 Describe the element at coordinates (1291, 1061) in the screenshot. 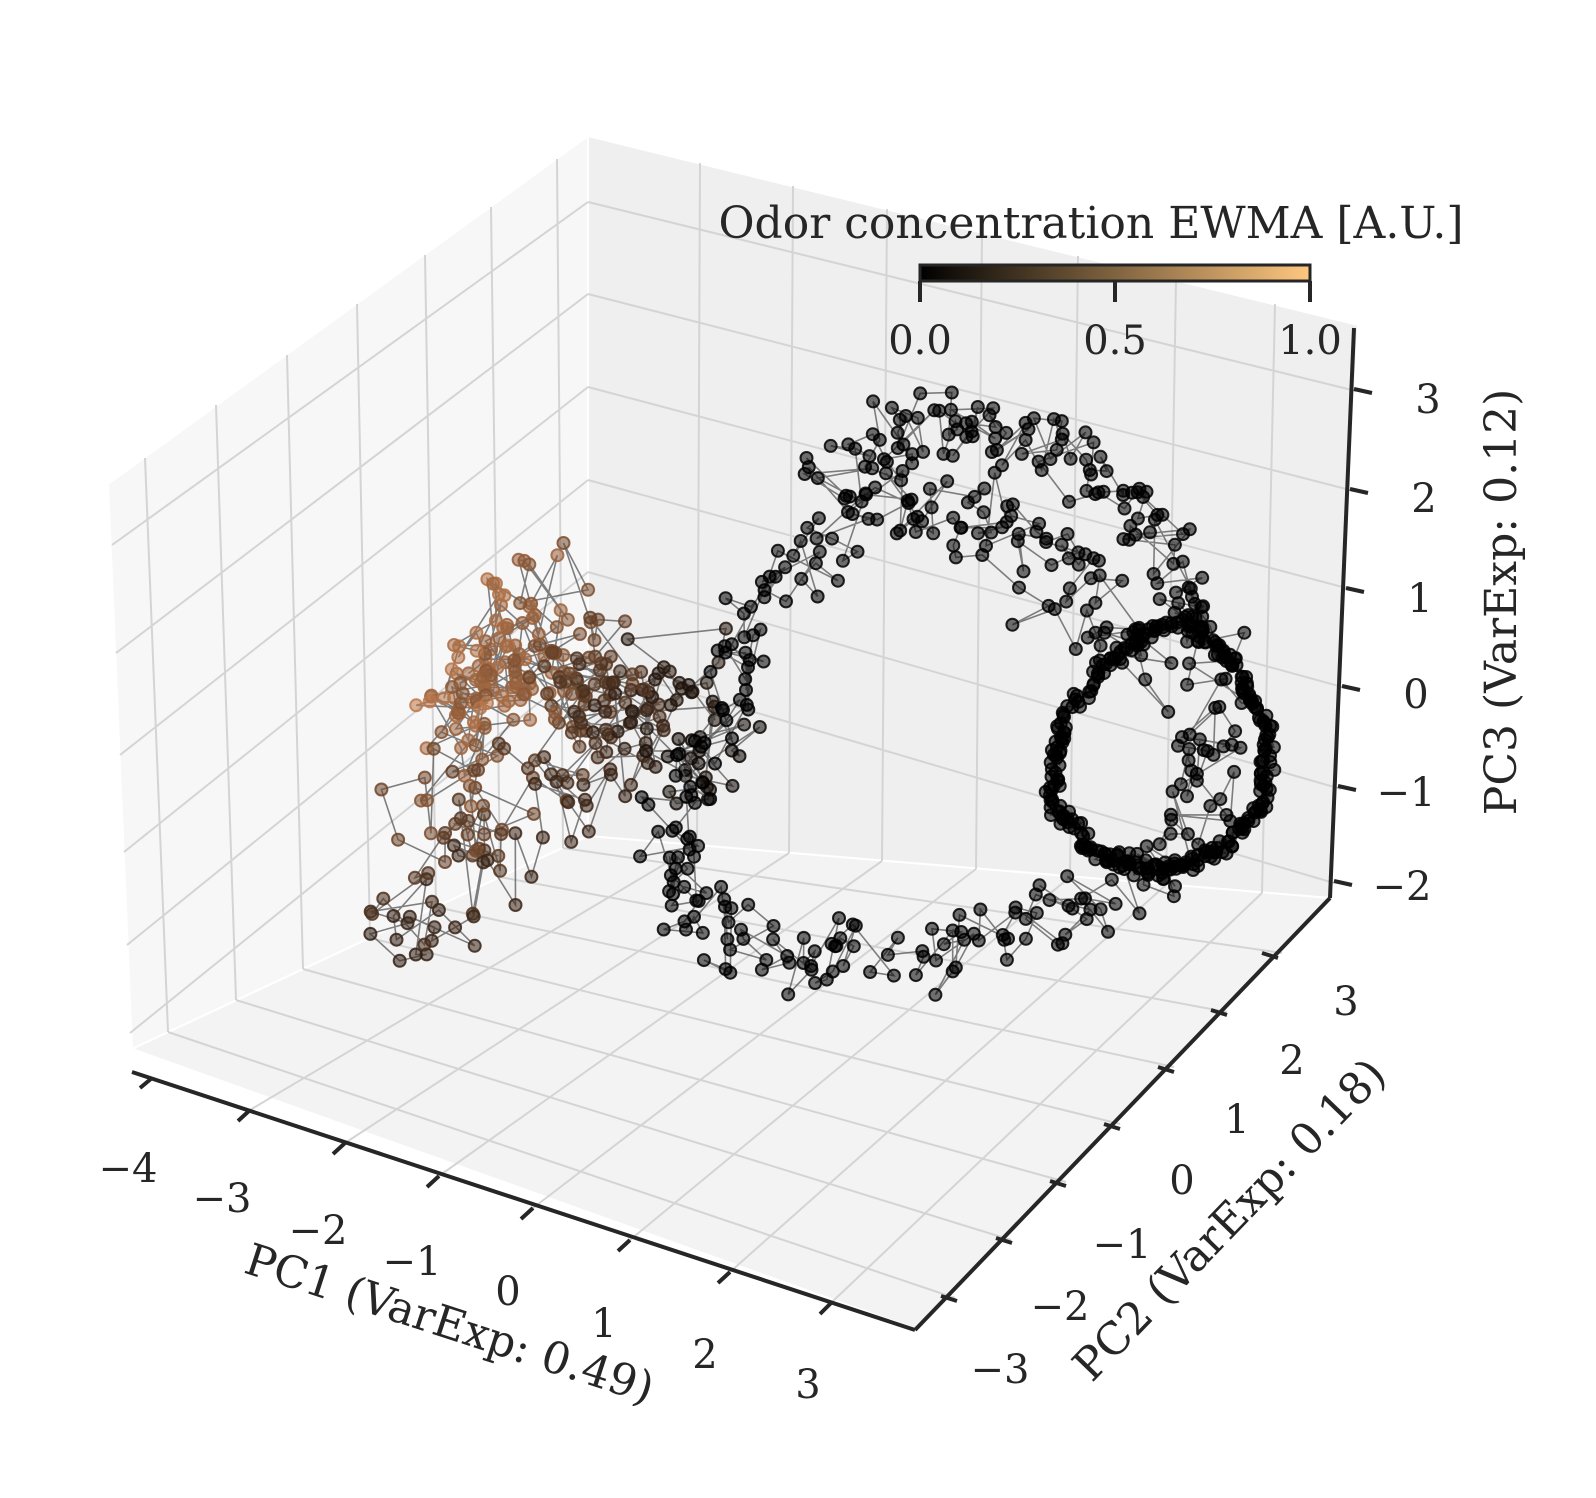

I see `pc2-tick-label: 2` at that location.